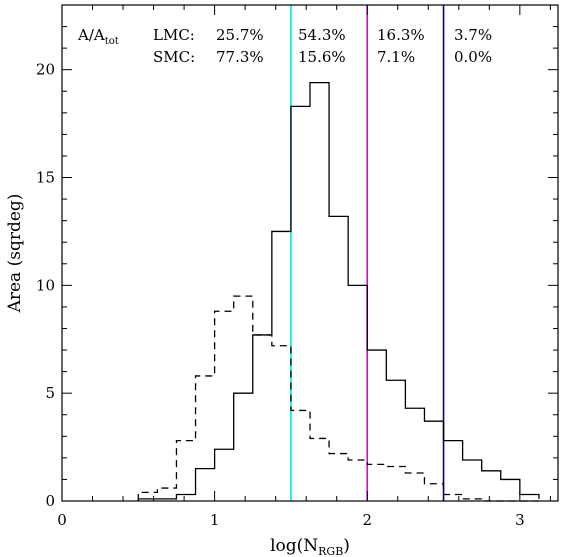 This screenshot has height=557, width=562. Describe the element at coordinates (15, 254) in the screenshot. I see `y-axis-label: Area (sqrdeg)` at that location.